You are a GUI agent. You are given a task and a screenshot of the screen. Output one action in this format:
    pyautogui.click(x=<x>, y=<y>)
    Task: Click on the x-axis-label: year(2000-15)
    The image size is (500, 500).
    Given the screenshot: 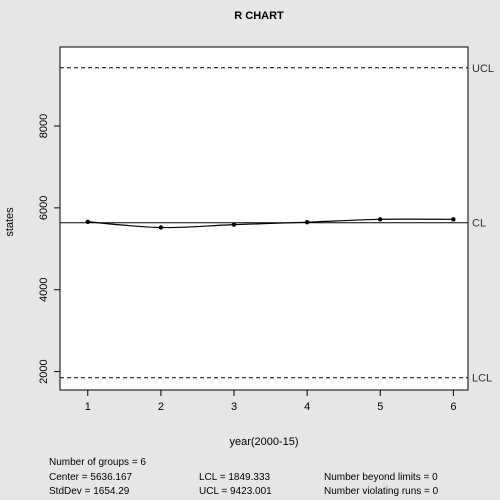 What is the action you would take?
    pyautogui.click(x=263, y=442)
    